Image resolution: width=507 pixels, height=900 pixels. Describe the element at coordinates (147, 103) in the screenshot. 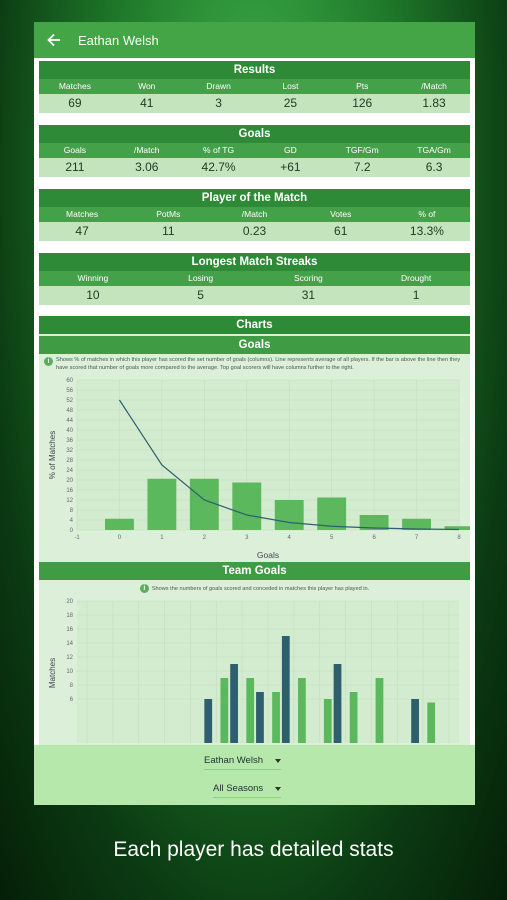

I see `results-value: 41` at that location.